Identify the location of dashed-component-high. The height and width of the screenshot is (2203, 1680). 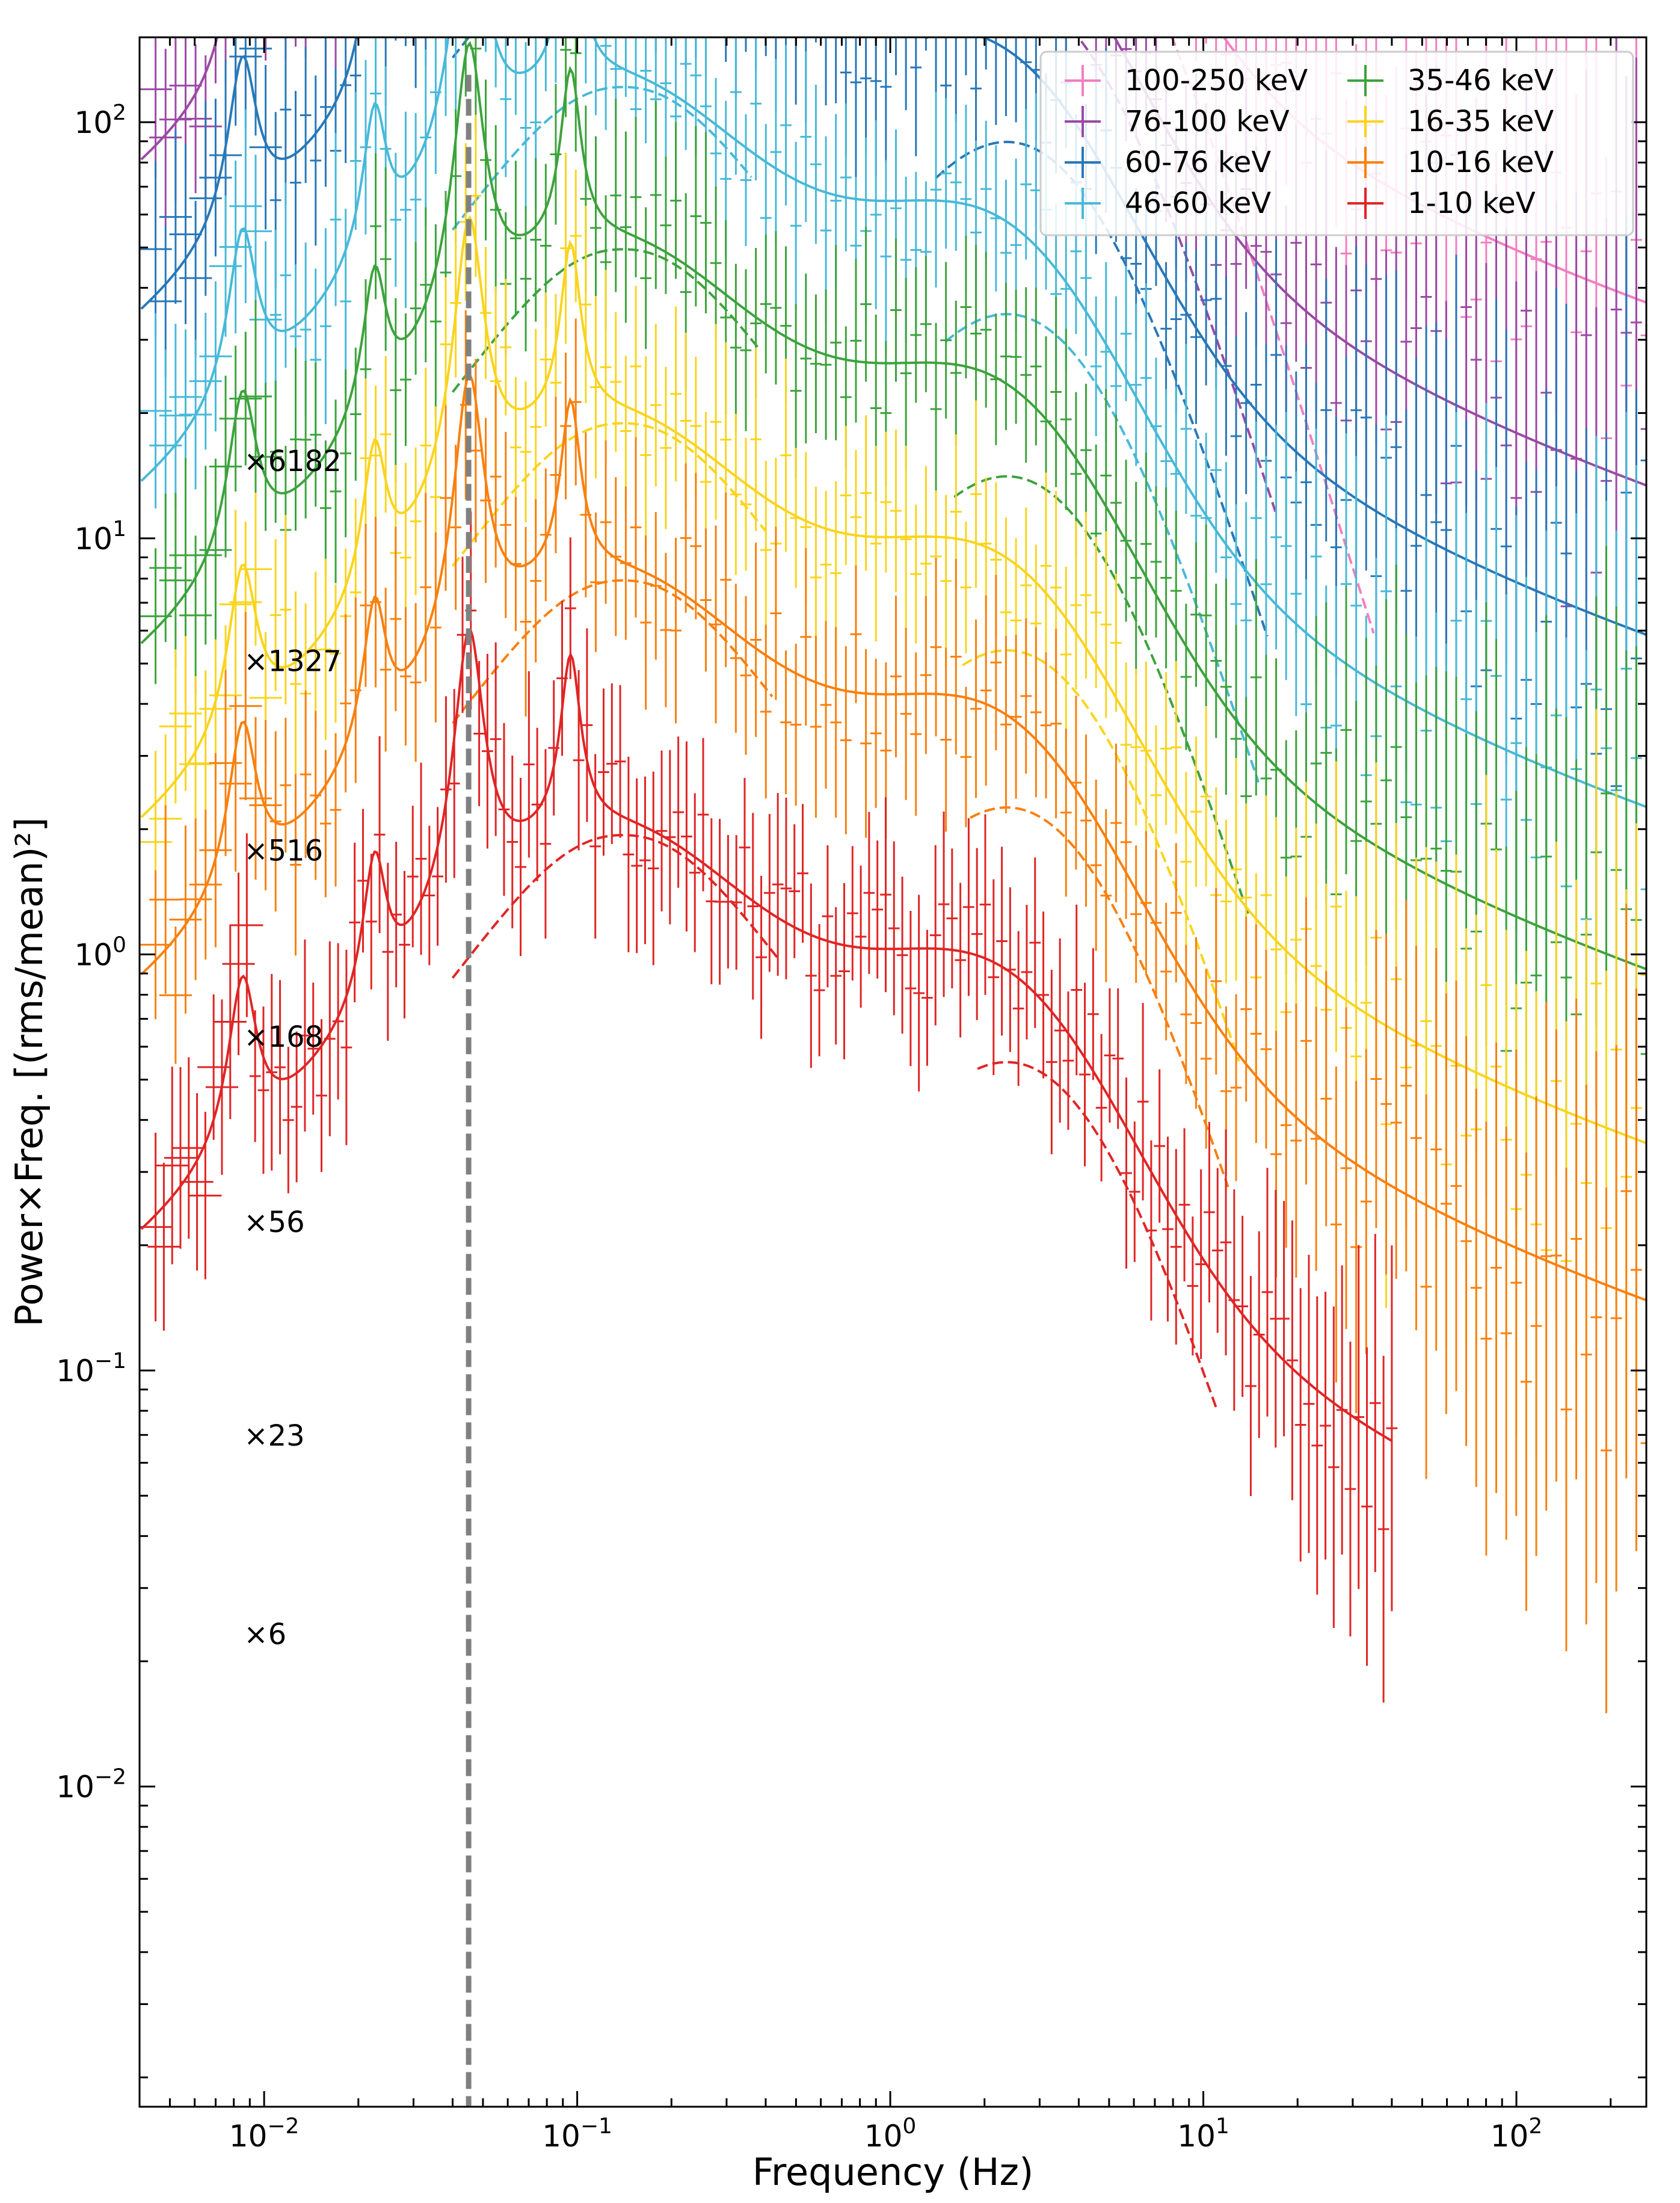
(1102, 696).